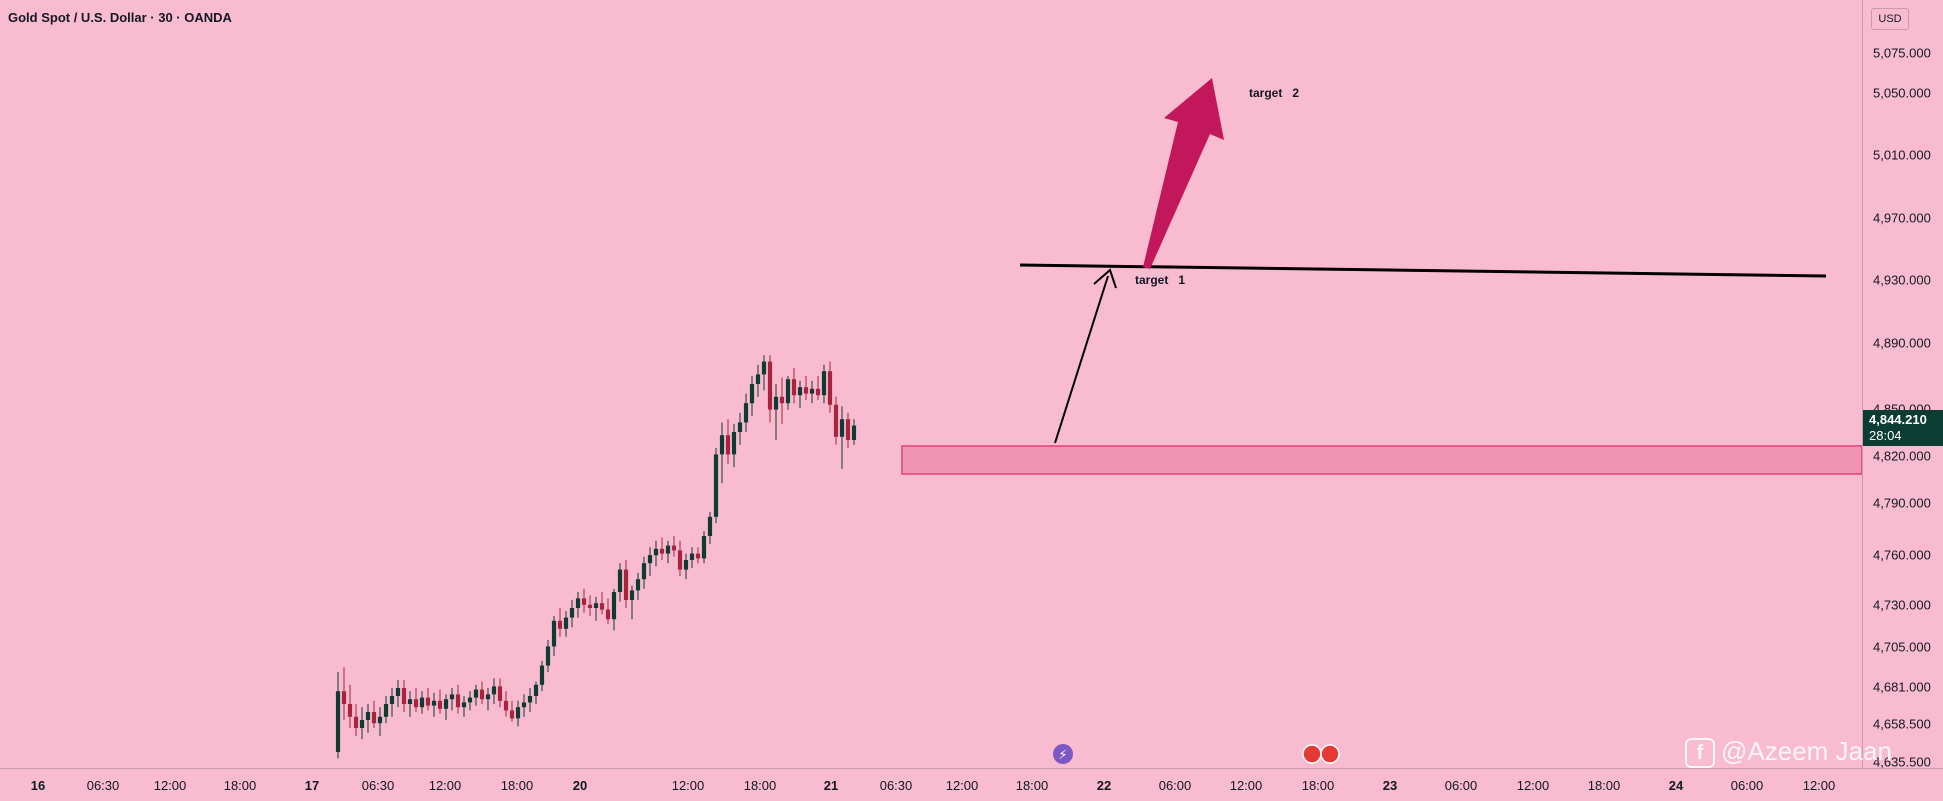 Image resolution: width=1943 pixels, height=801 pixels. What do you see at coordinates (1085, 356) in the screenshot?
I see `projection-arrow` at bounding box center [1085, 356].